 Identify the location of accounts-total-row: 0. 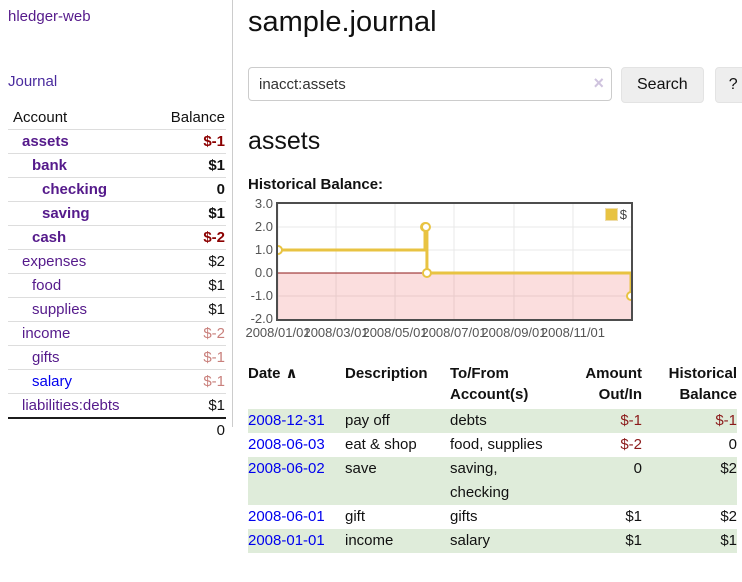
(117, 429).